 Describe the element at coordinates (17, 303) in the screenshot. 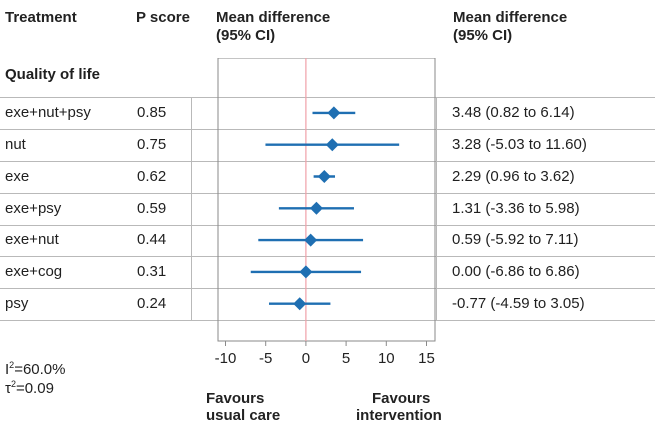

I see `row-treatment: psy` at that location.